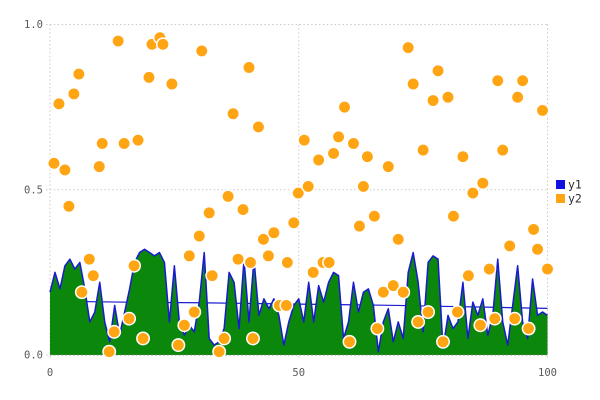 The height and width of the screenshot is (400, 600). I want to click on legend-label-y2: y2, so click(575, 199).